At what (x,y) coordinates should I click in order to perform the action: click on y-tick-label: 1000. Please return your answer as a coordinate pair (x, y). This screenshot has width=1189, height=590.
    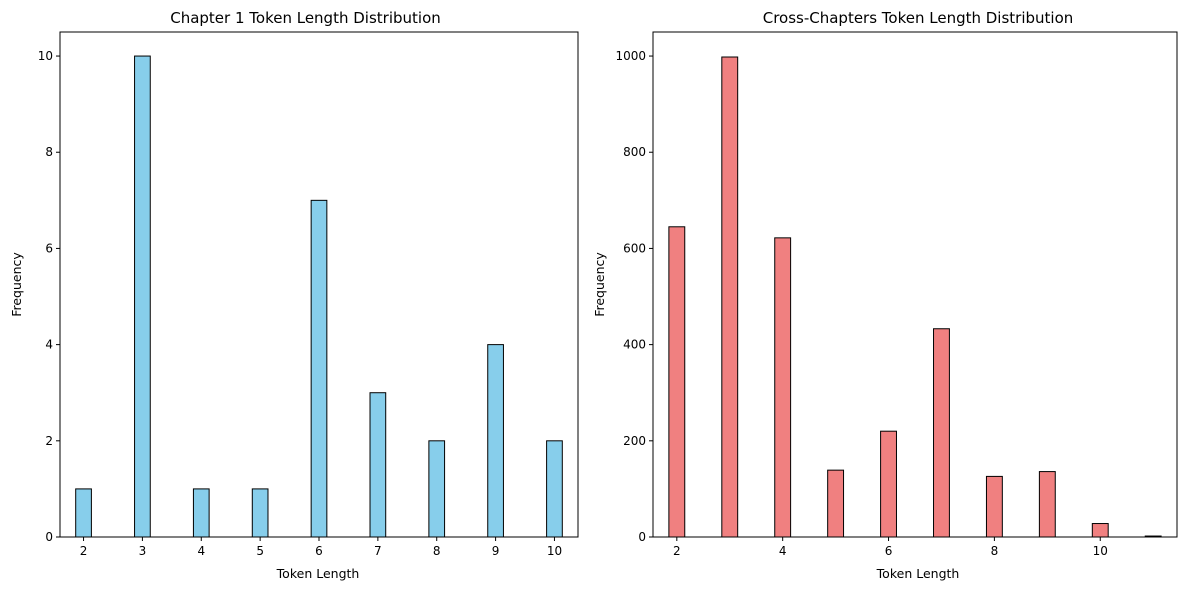
    Looking at the image, I should click on (630, 56).